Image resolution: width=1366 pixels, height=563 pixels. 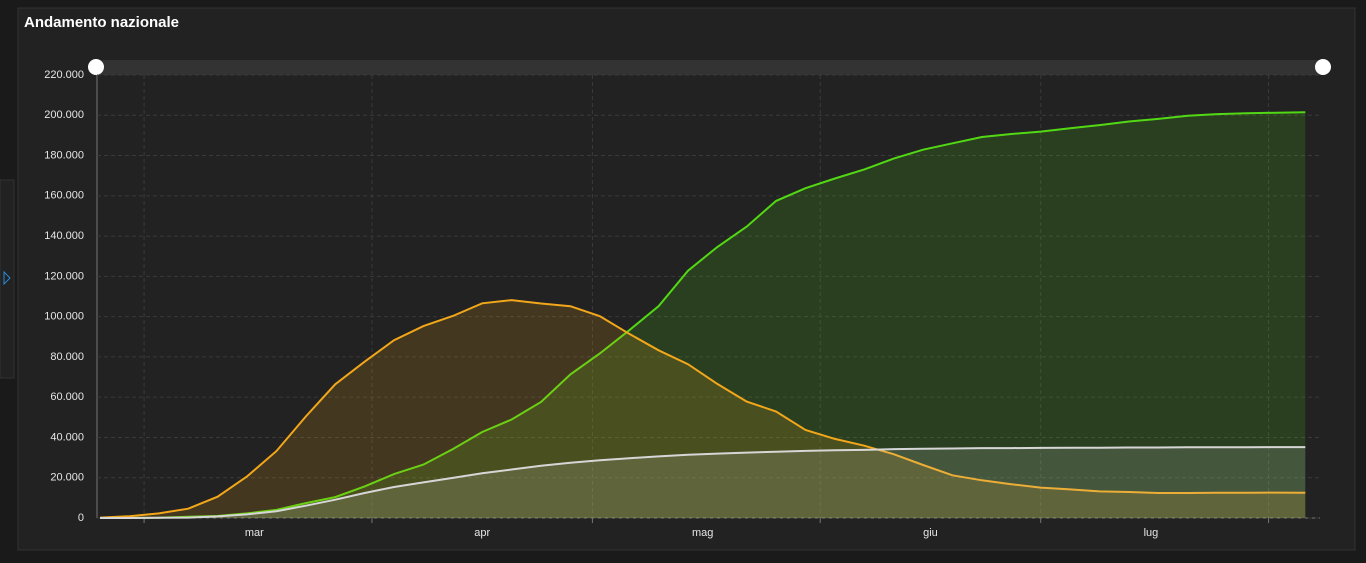 What do you see at coordinates (64, 236) in the screenshot?
I see `y-tick-label: 140.000` at bounding box center [64, 236].